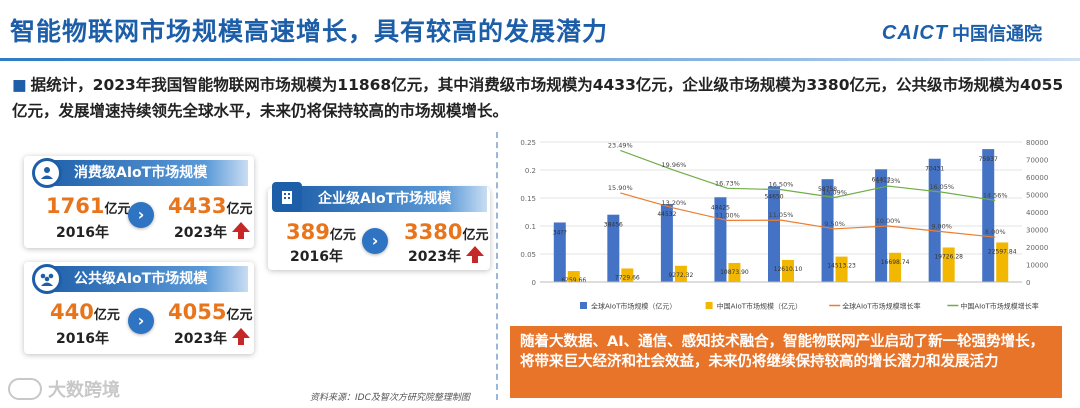  Describe the element at coordinates (321, 232) in the screenshot. I see `enterprise-2016-value: 389亿元` at that location.